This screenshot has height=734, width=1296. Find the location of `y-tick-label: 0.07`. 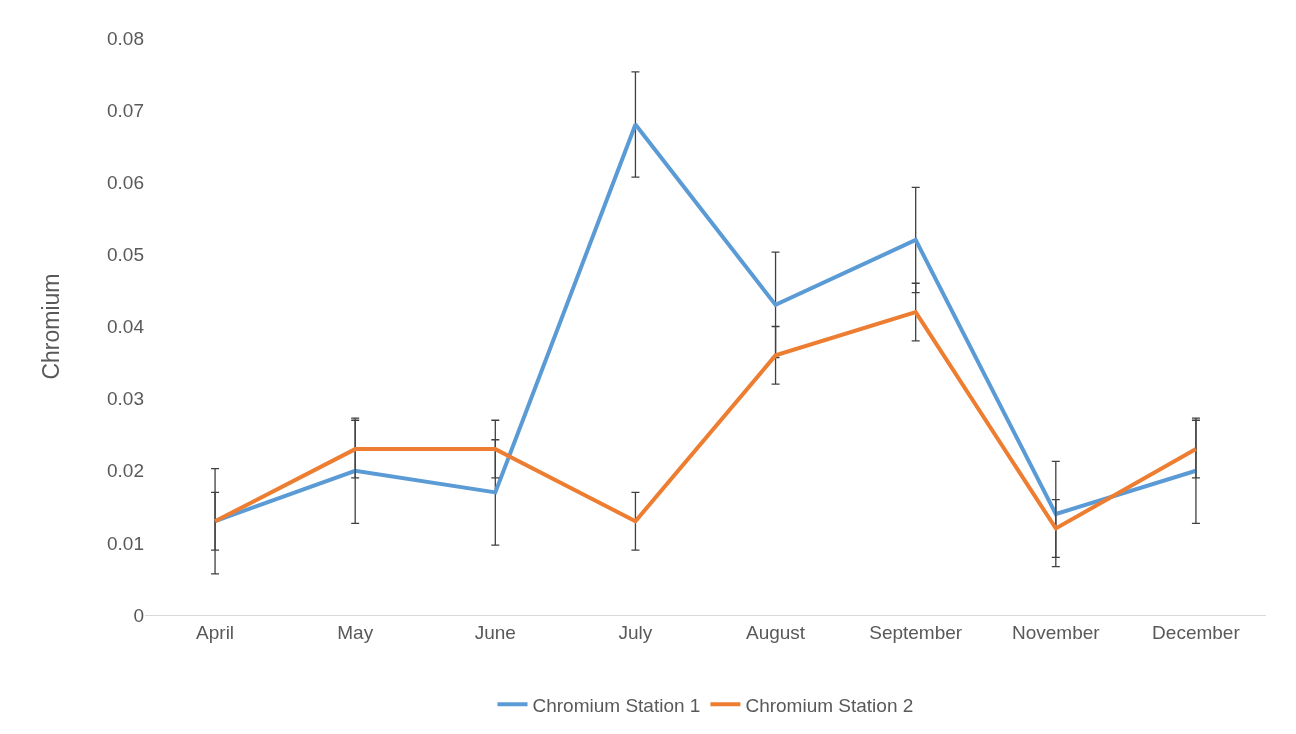

y-tick-label: 0.07 is located at coordinates (125, 110).